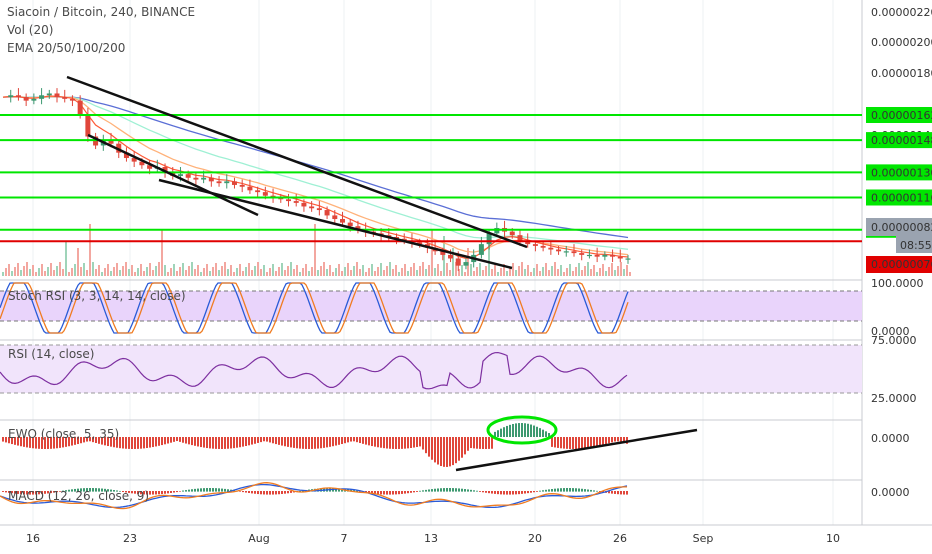 The height and width of the screenshot is (554, 932). What do you see at coordinates (97, 296) in the screenshot?
I see `stoch-rsi-title: Stoch RSI (3, 3, 14, 14, close)` at bounding box center [97, 296].